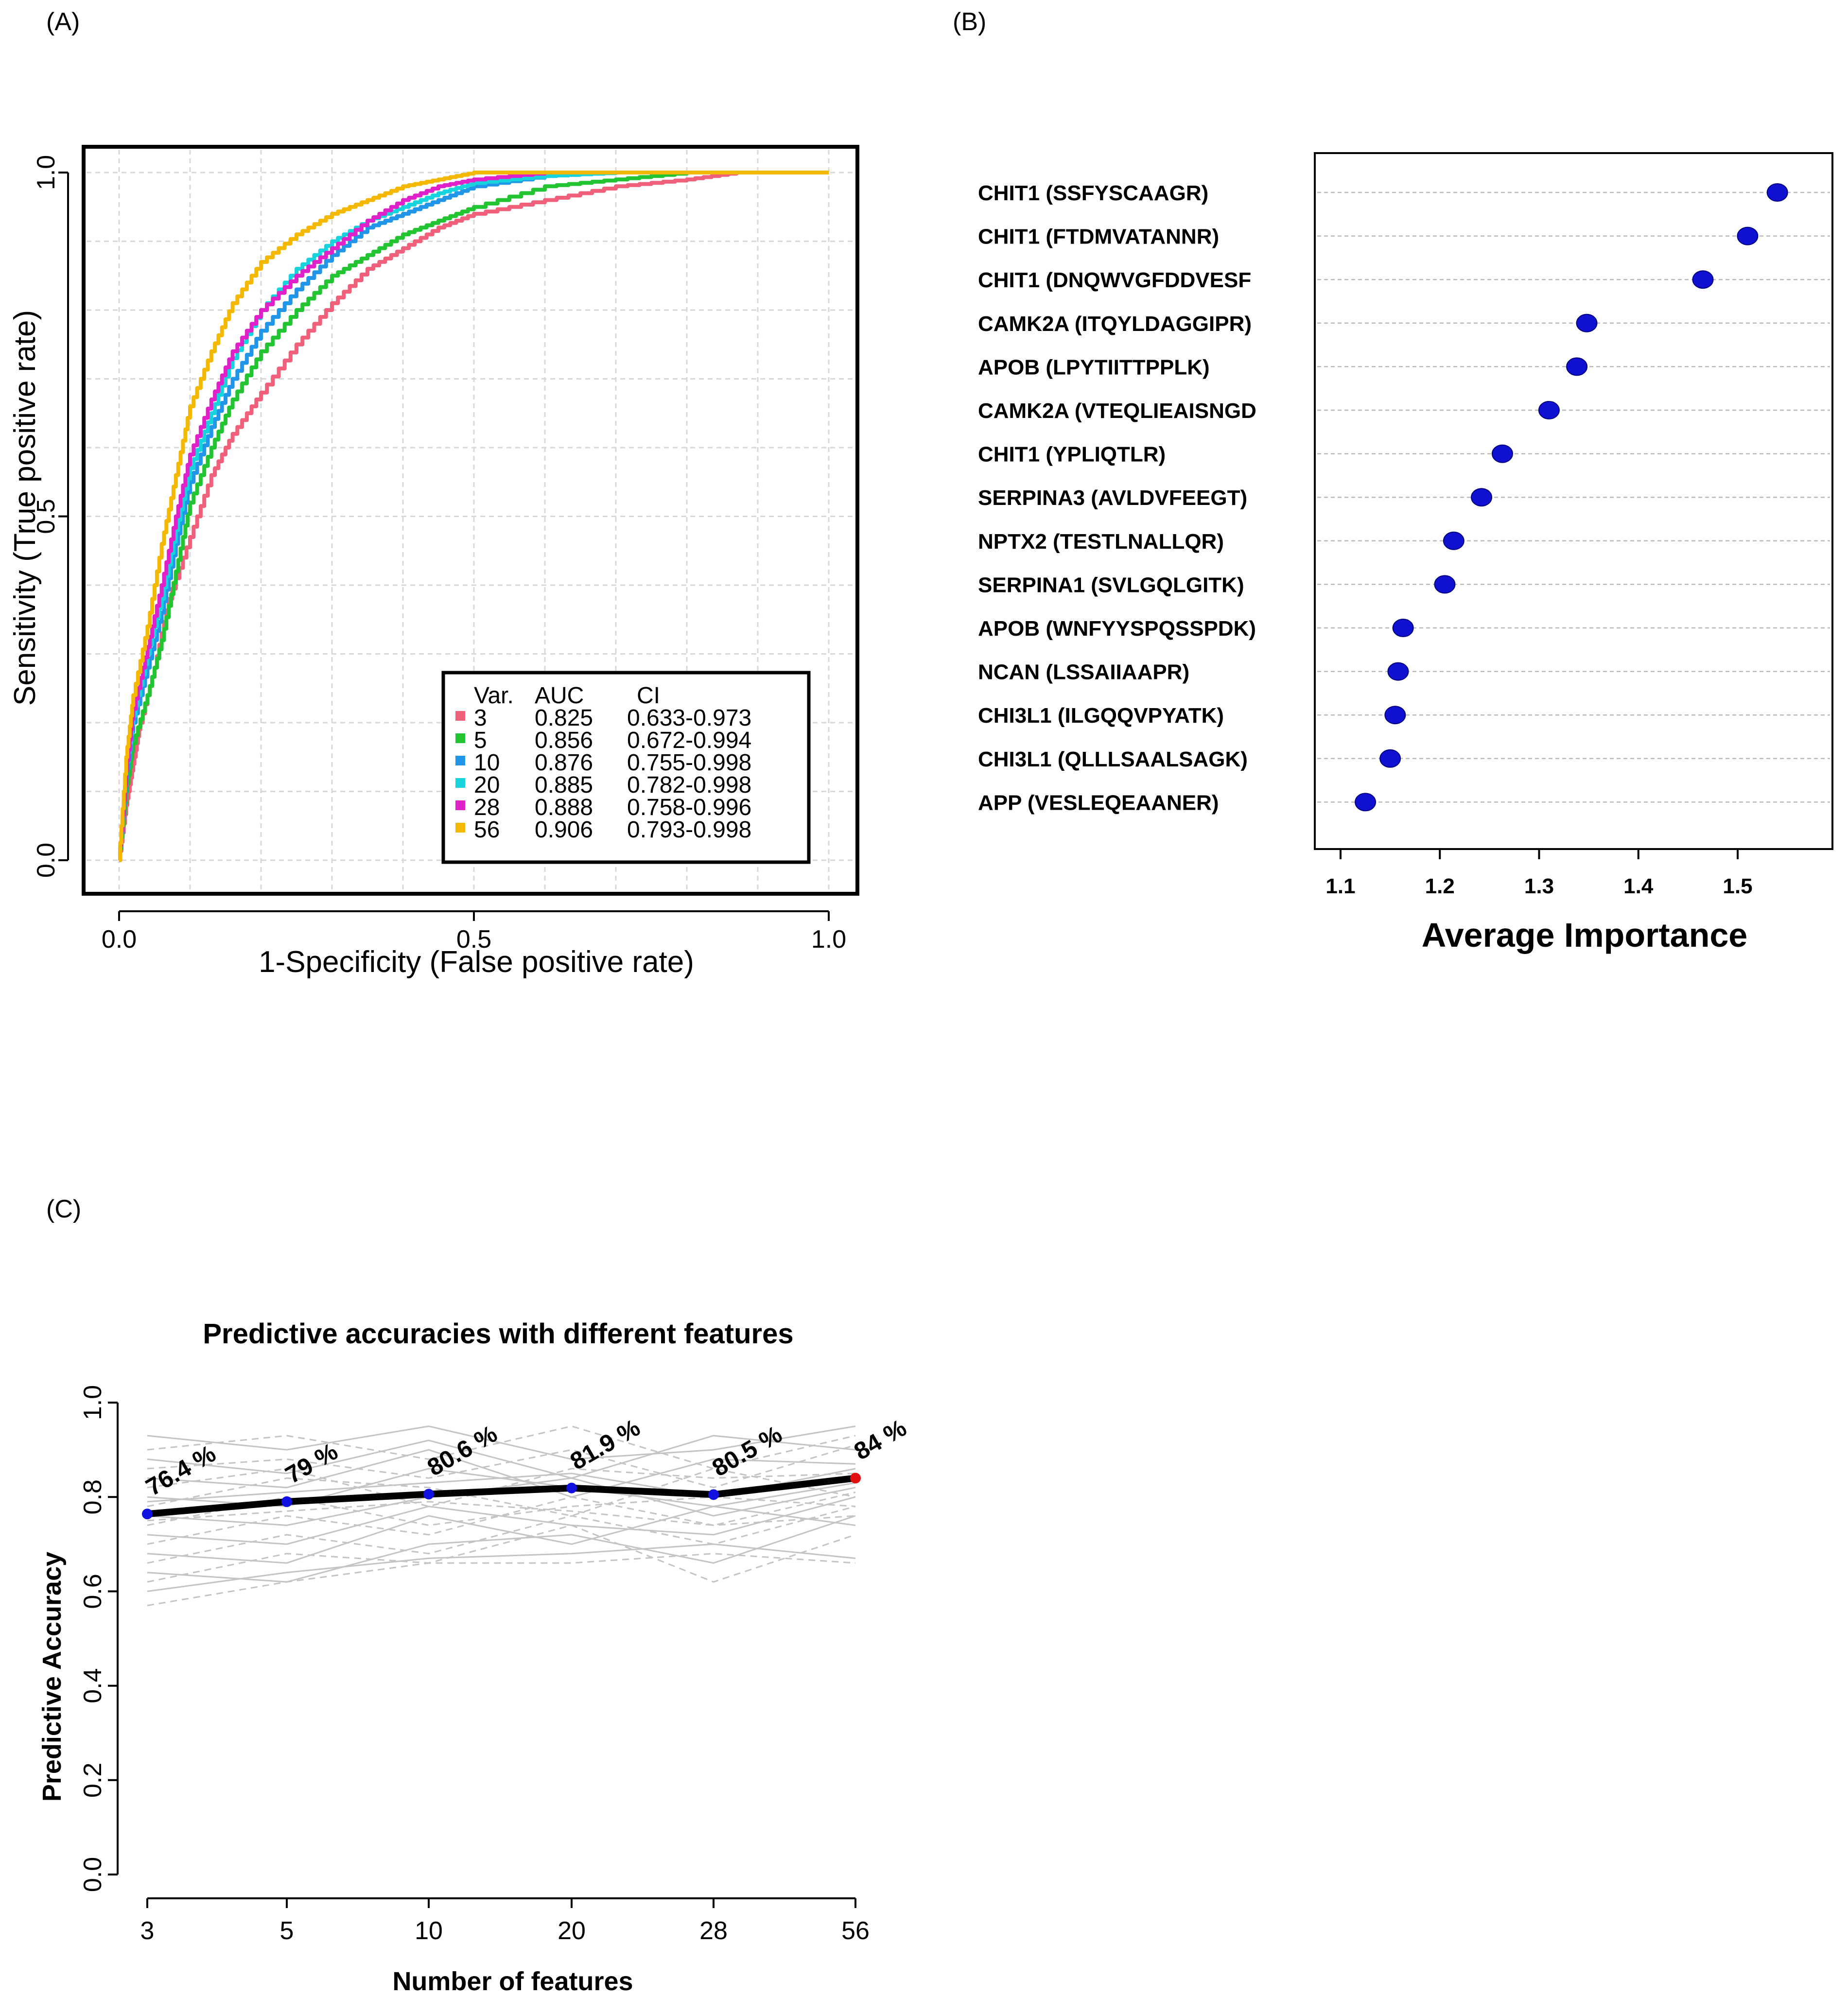 The width and height of the screenshot is (1848, 1996). Describe the element at coordinates (512, 1981) in the screenshot. I see `accuracy-x-axis-title: Number of features` at that location.